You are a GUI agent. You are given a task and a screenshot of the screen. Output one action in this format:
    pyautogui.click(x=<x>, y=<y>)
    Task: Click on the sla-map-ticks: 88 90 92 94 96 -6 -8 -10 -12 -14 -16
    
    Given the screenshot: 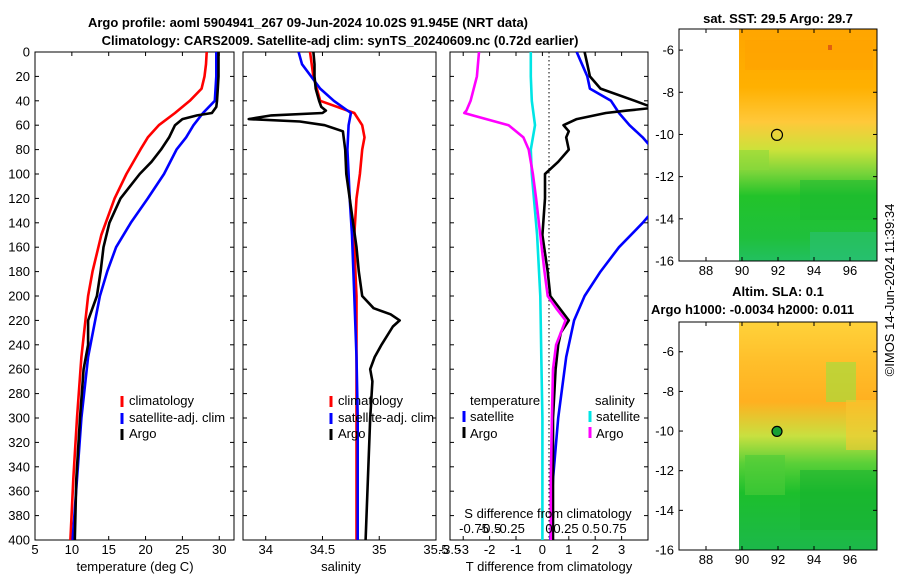 What is the action you would take?
    pyautogui.click(x=766, y=444)
    